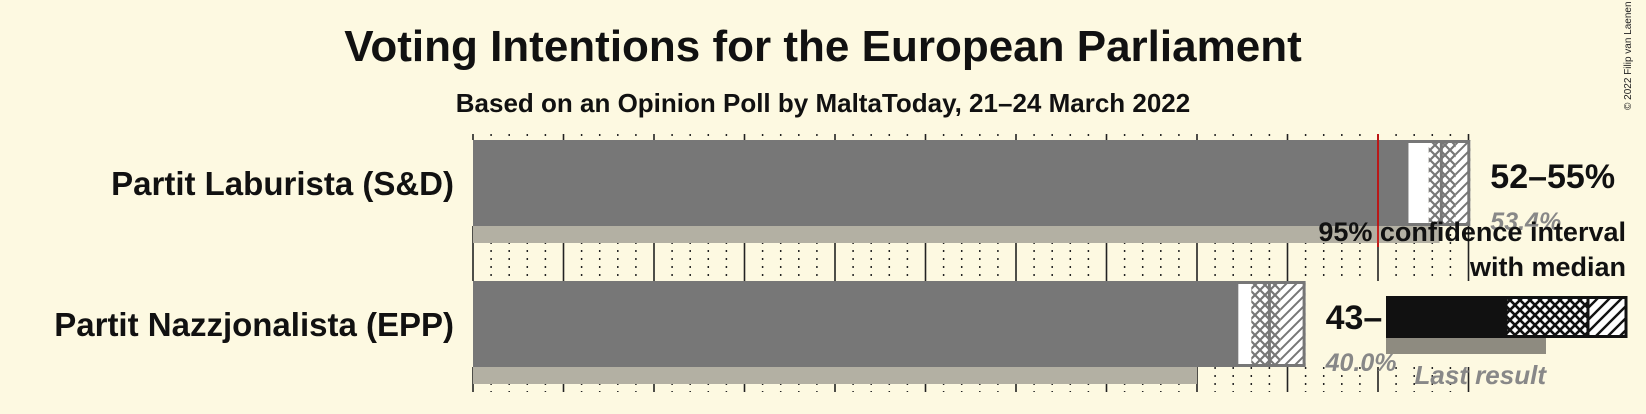 This screenshot has height=414, width=1646. I want to click on legend-ci-outline, so click(1566, 317).